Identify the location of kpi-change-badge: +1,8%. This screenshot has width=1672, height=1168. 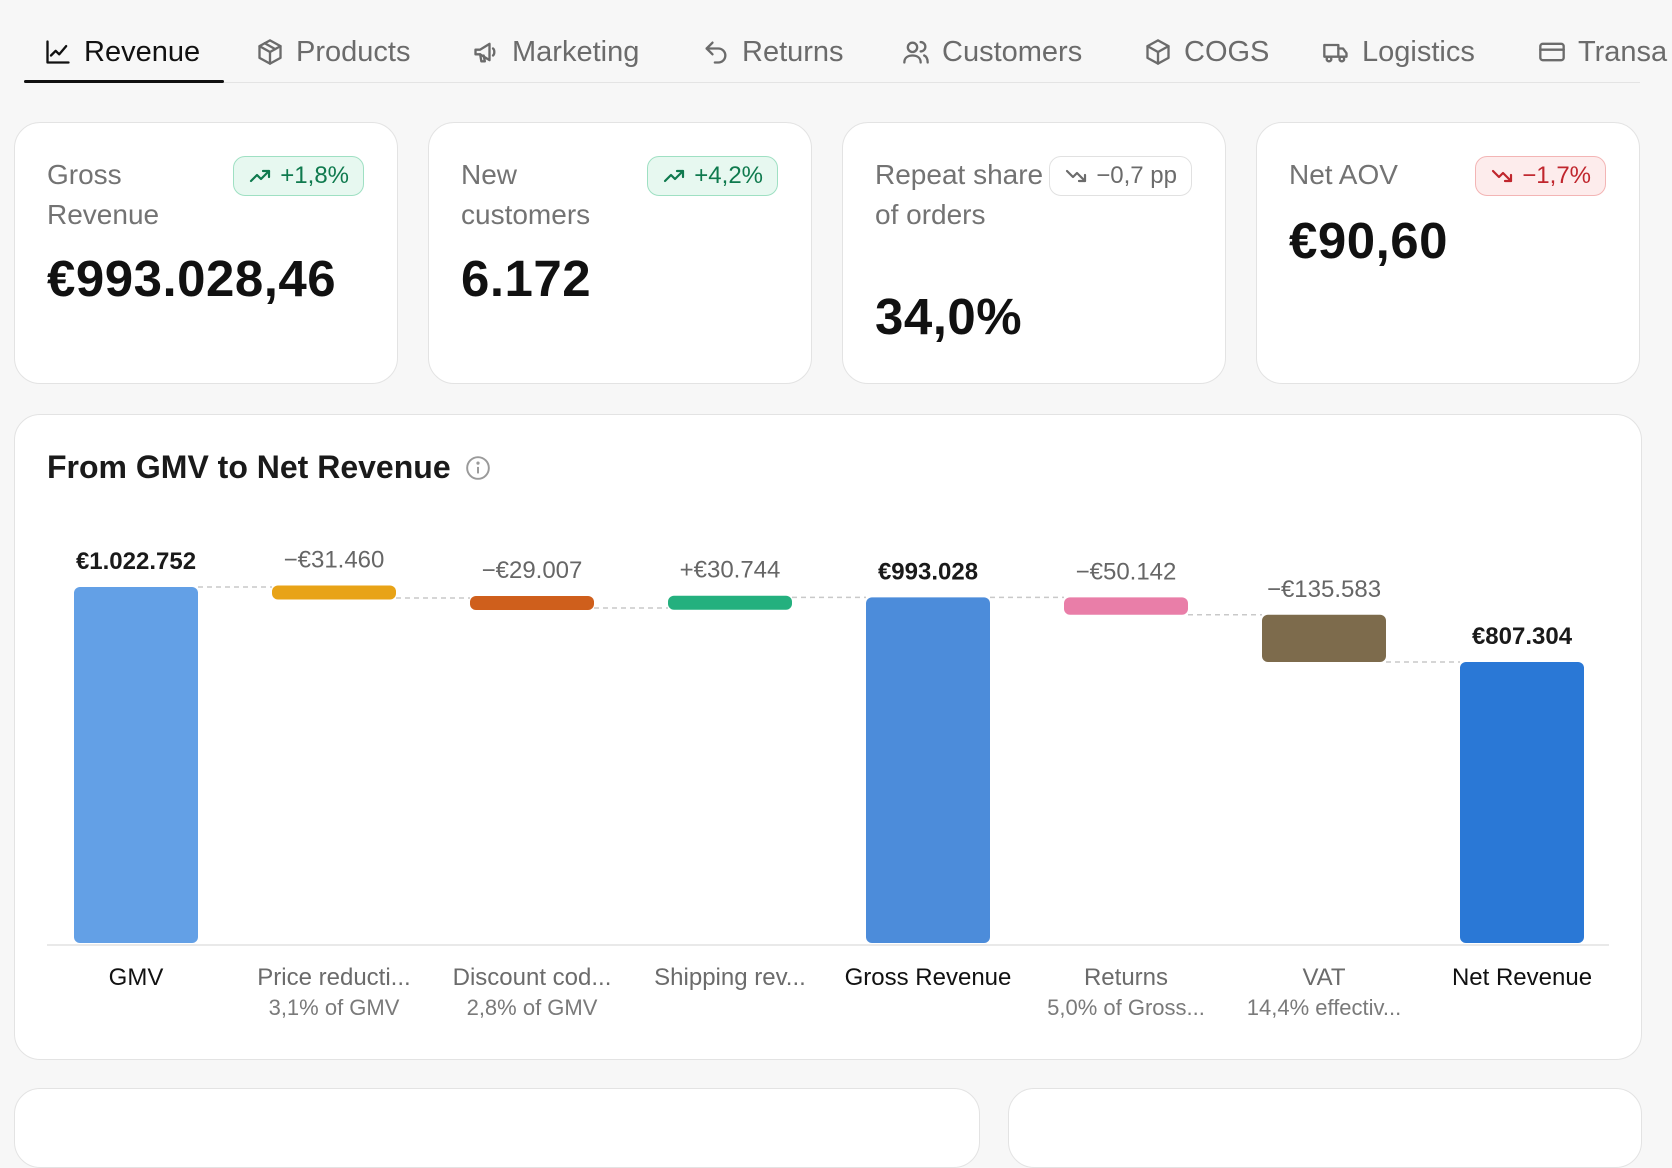
(298, 176).